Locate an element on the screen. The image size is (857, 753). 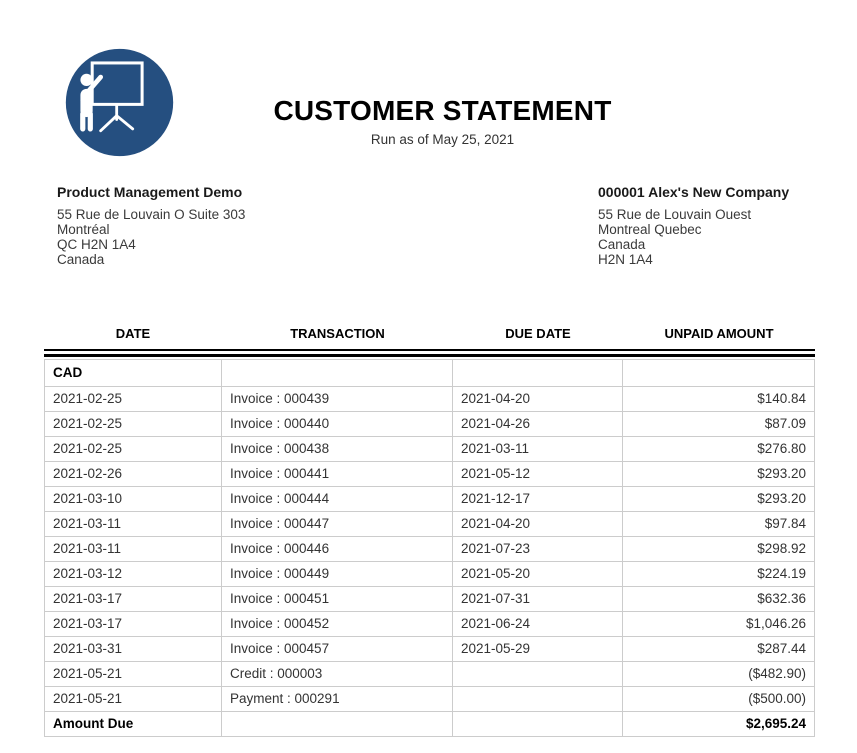
cell-unpaid-amount: ($482.90) is located at coordinates (719, 674).